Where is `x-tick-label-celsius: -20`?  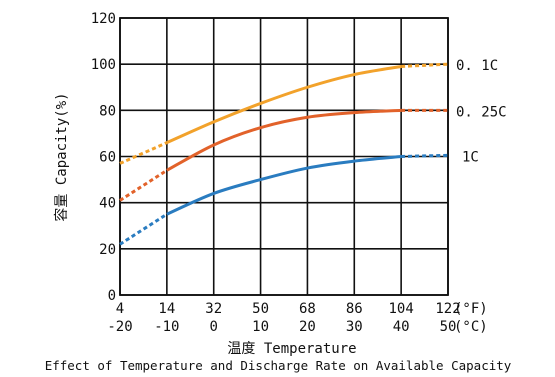
x-tick-label-celsius: -20 is located at coordinates (119, 327).